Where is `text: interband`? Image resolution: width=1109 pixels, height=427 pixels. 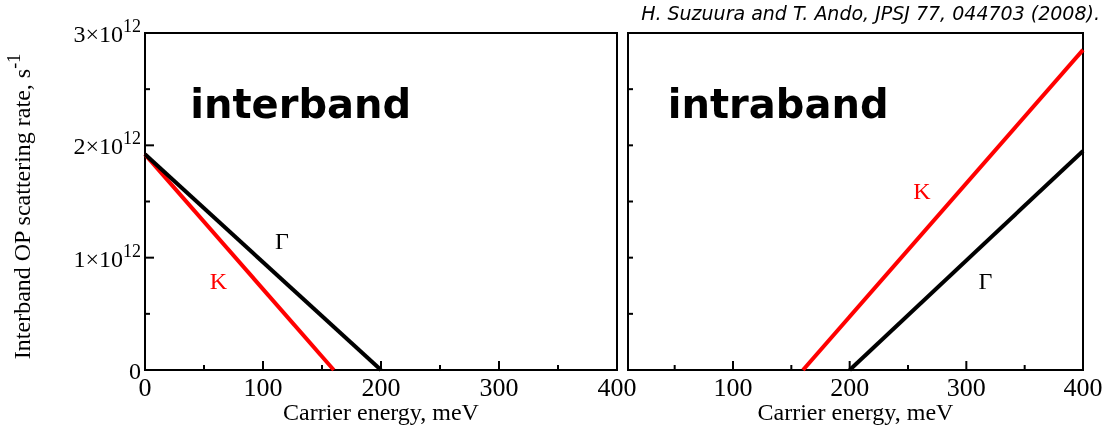 text: interband is located at coordinates (301, 104).